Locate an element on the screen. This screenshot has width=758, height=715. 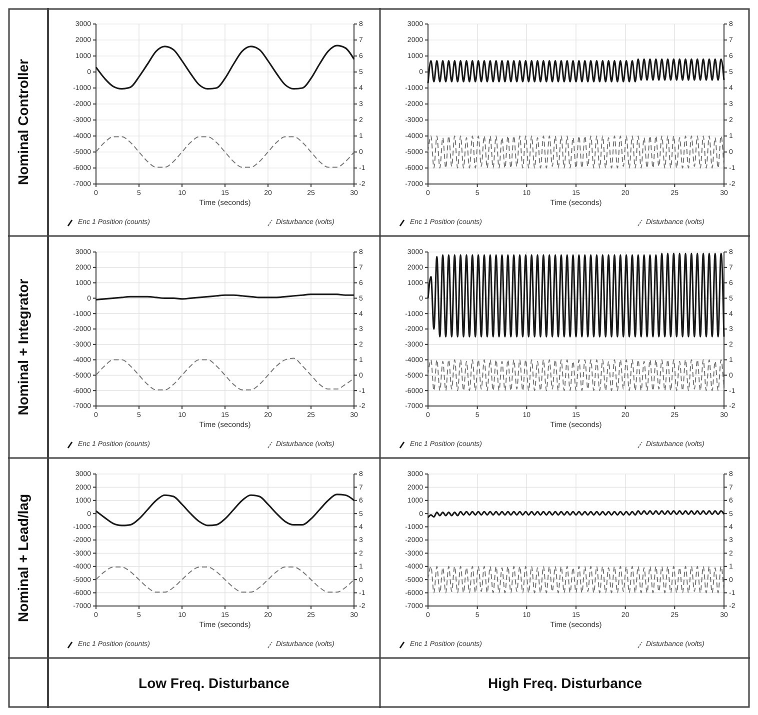
y-axis-title: Nominal + Lead/lag is located at coordinates (23, 558).